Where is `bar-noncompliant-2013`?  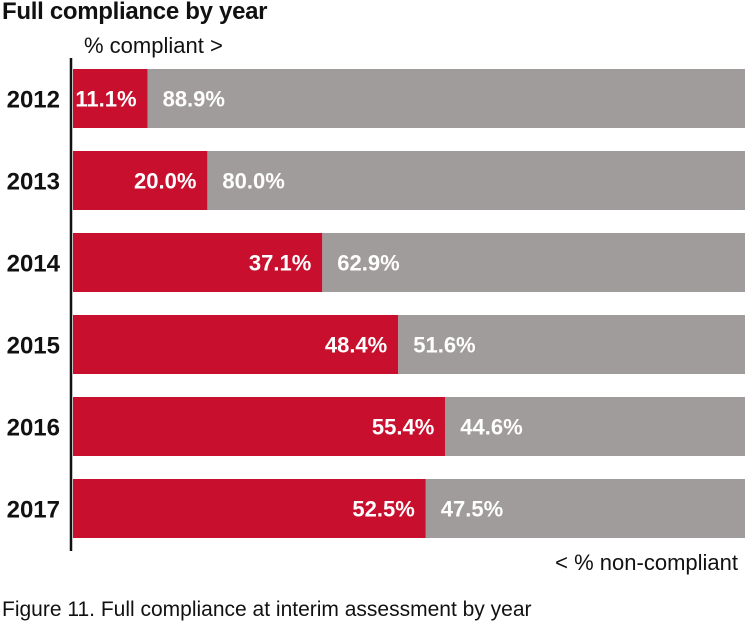 bar-noncompliant-2013 is located at coordinates (476, 180).